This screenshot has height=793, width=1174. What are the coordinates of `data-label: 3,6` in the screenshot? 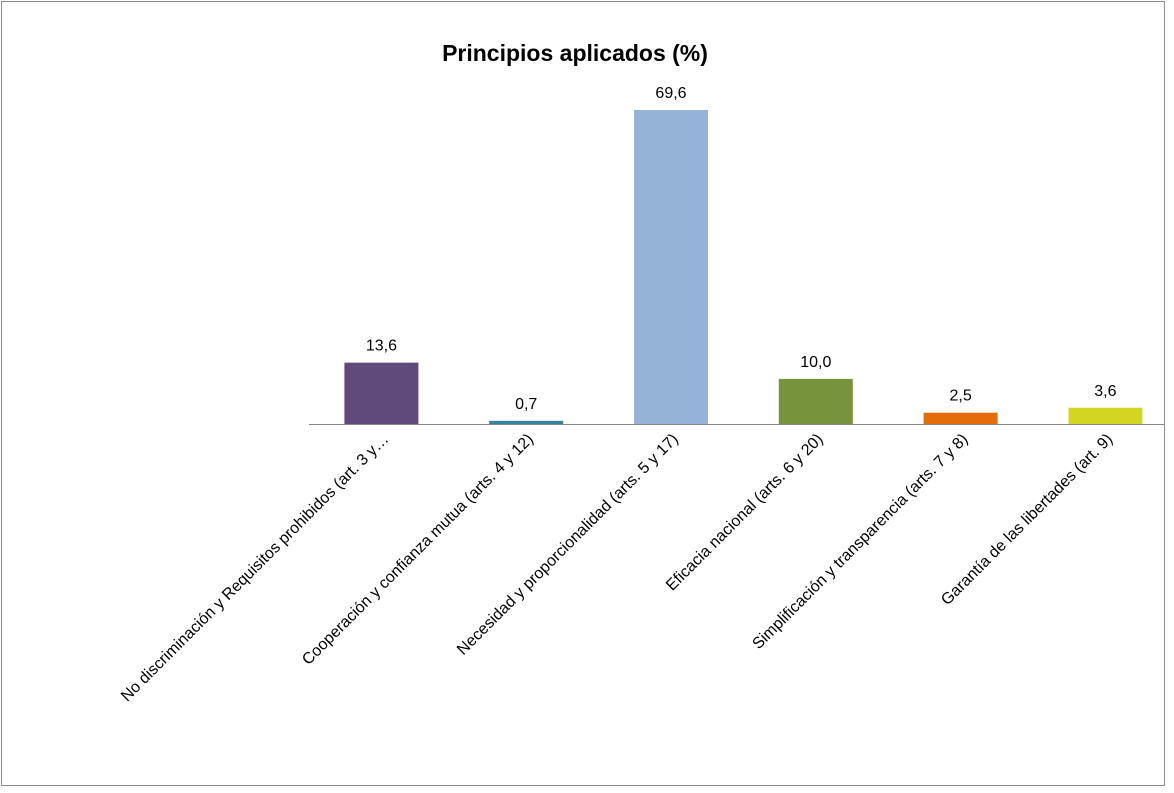 It's located at (1105, 391).